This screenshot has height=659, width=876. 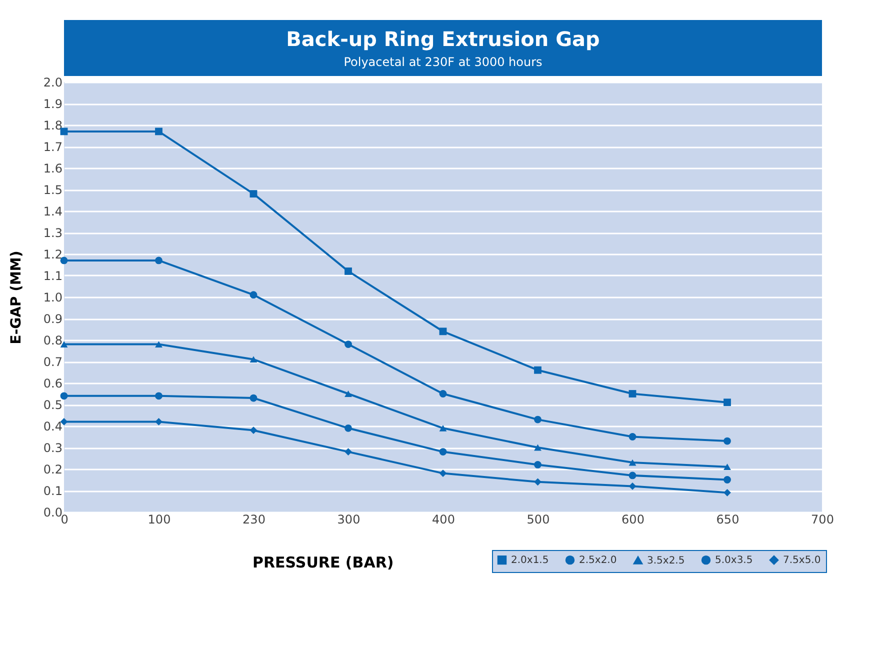 What do you see at coordinates (52, 147) in the screenshot?
I see `y-tick-label: 1.7` at bounding box center [52, 147].